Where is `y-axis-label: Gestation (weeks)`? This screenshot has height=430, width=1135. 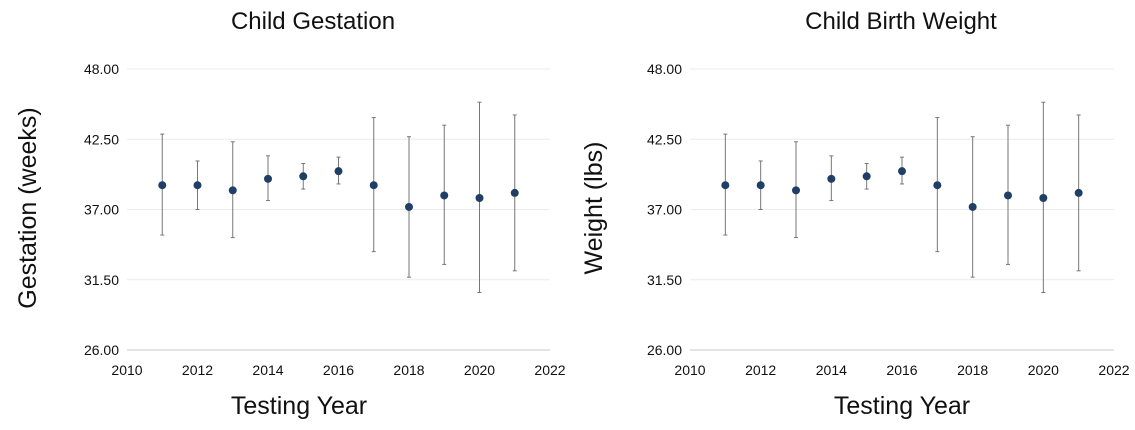
y-axis-label: Gestation (weeks) is located at coordinates (28, 207).